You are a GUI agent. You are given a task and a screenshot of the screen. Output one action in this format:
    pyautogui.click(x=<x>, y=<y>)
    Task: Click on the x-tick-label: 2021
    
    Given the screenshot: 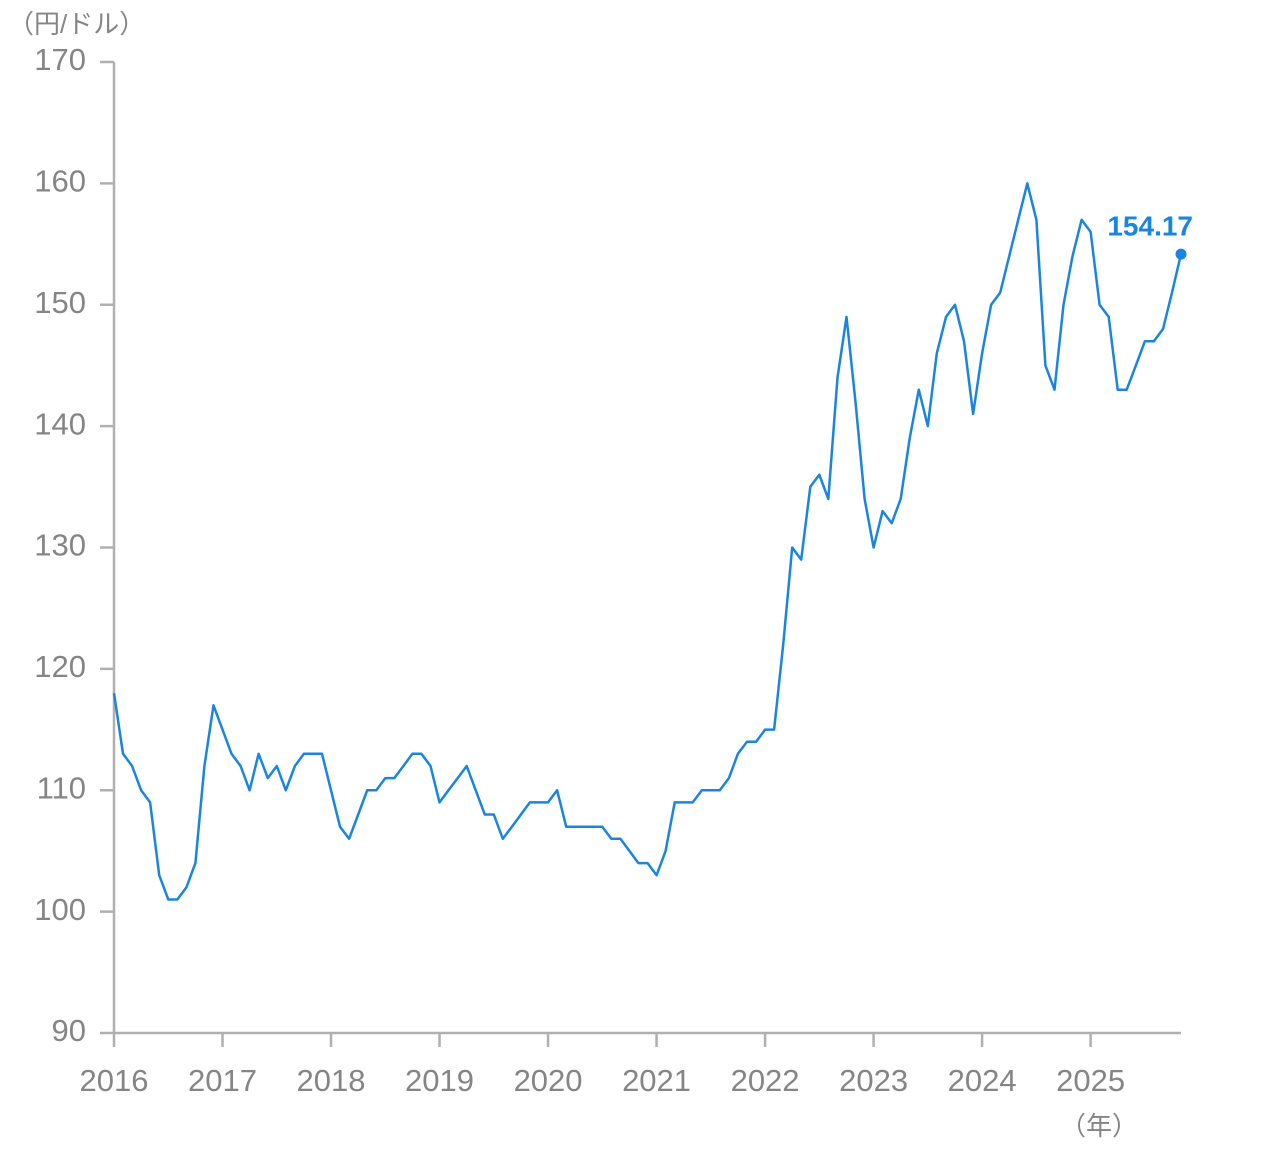 What is the action you would take?
    pyautogui.click(x=656, y=1080)
    